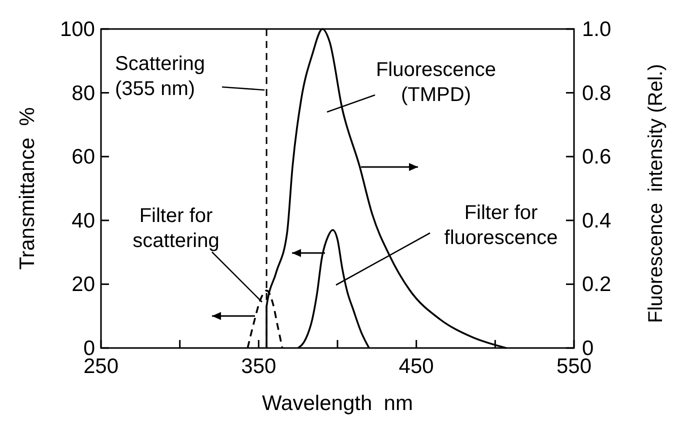  Describe the element at coordinates (597, 157) in the screenshot. I see `y2-tick-label: 0.6` at that location.